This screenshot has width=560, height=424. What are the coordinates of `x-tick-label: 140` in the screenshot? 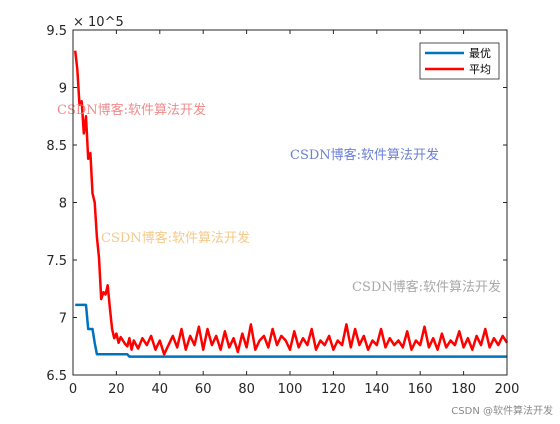 It's located at (376, 389).